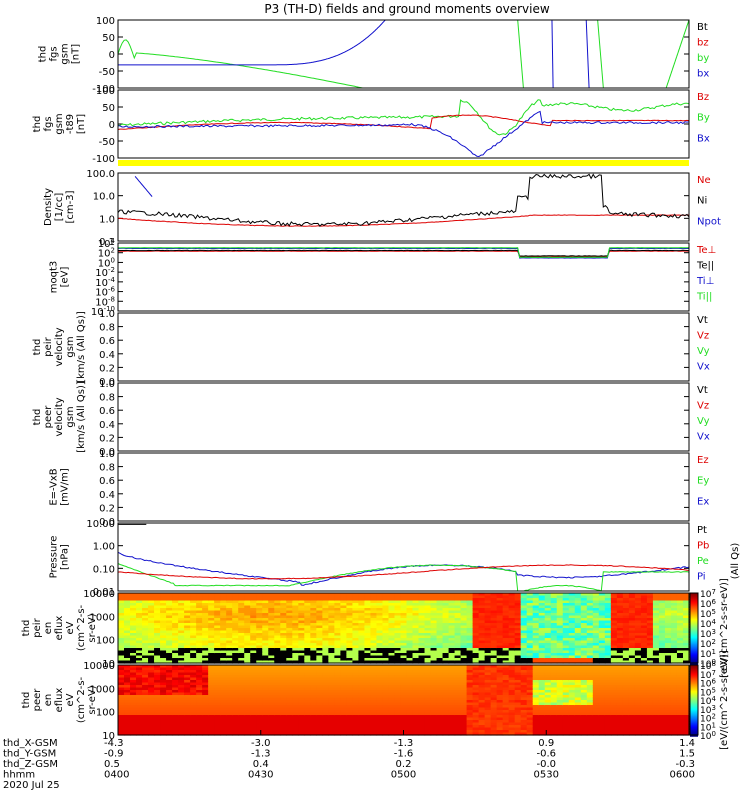  I want to click on quality-flag-bar, so click(403, 163).